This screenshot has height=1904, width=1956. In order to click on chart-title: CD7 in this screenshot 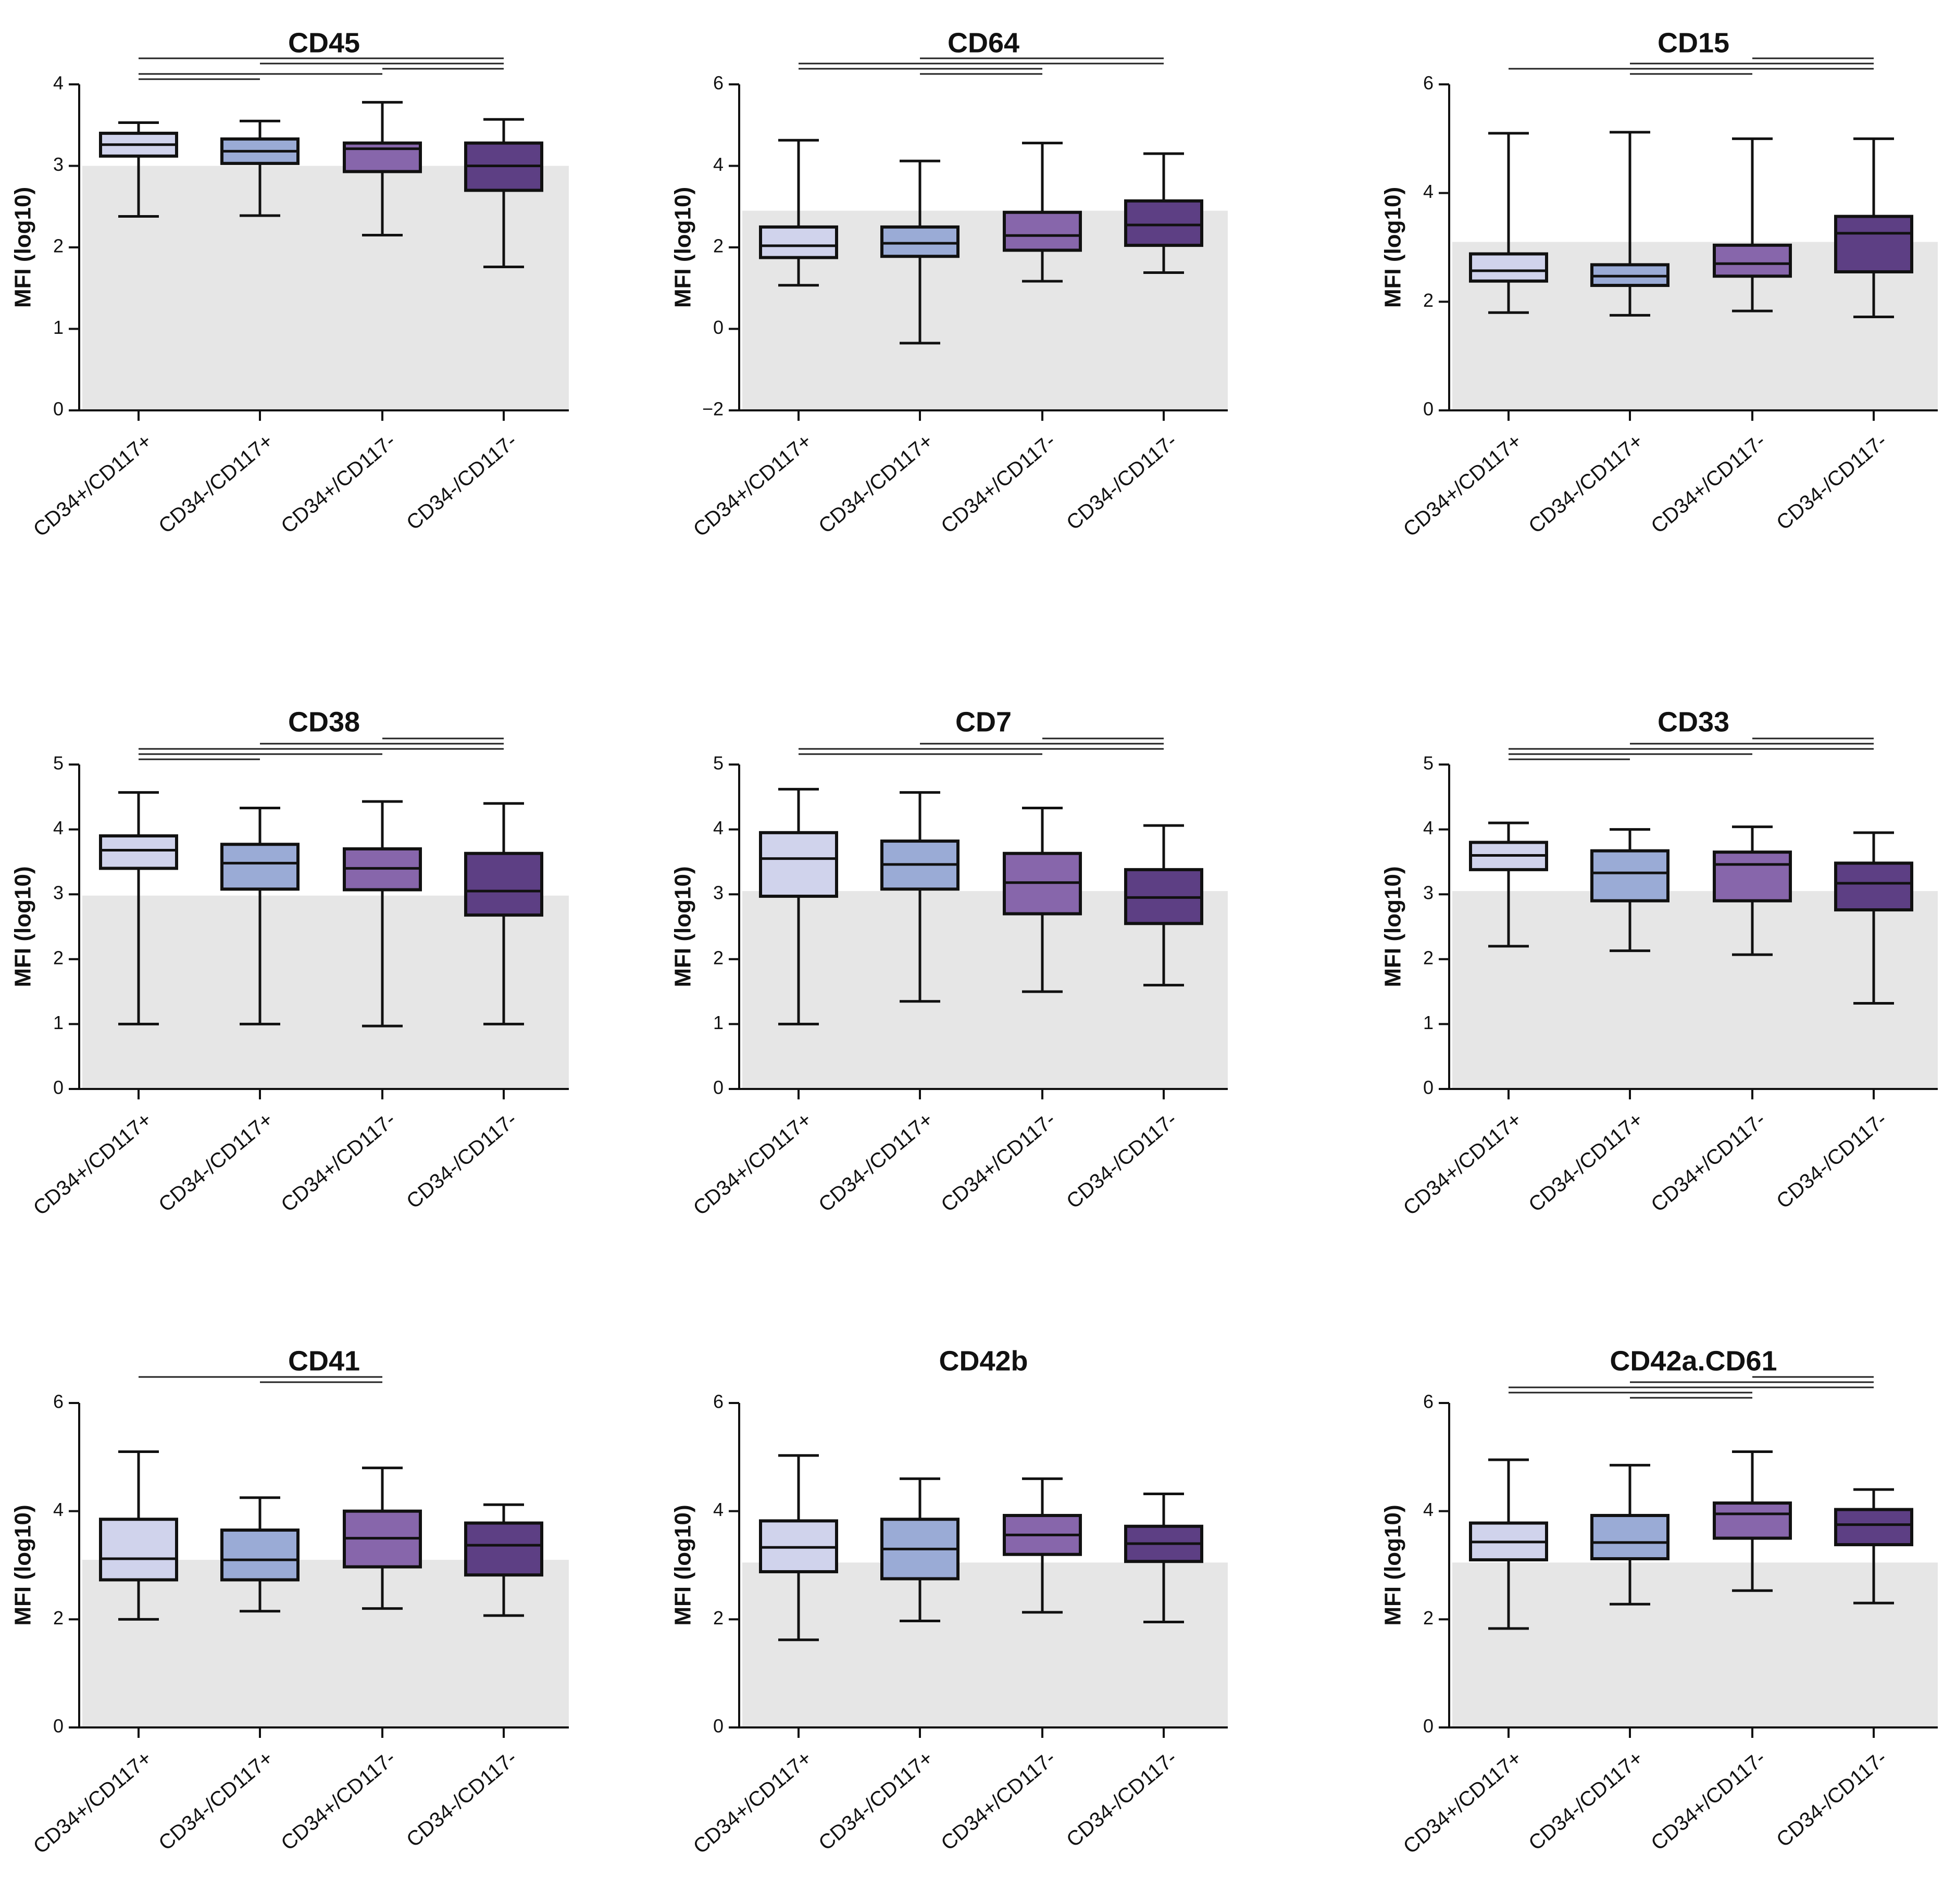, I will do `click(983, 721)`.